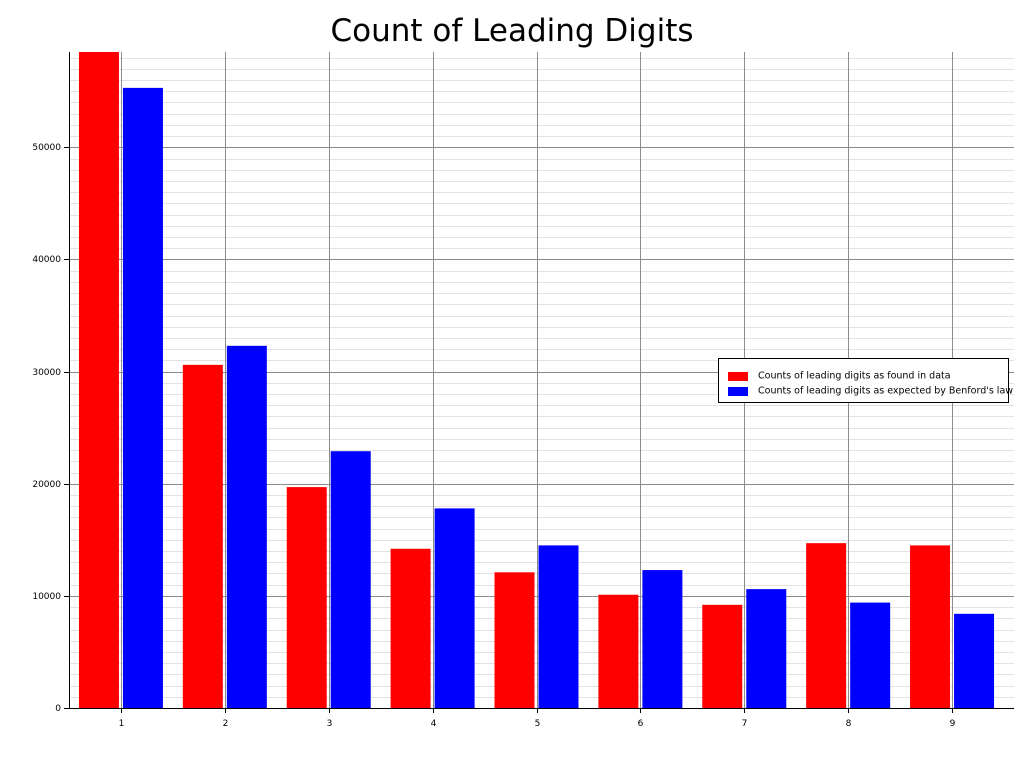 The width and height of the screenshot is (1024, 768). Describe the element at coordinates (434, 724) in the screenshot. I see `x-tick-label: 4` at that location.